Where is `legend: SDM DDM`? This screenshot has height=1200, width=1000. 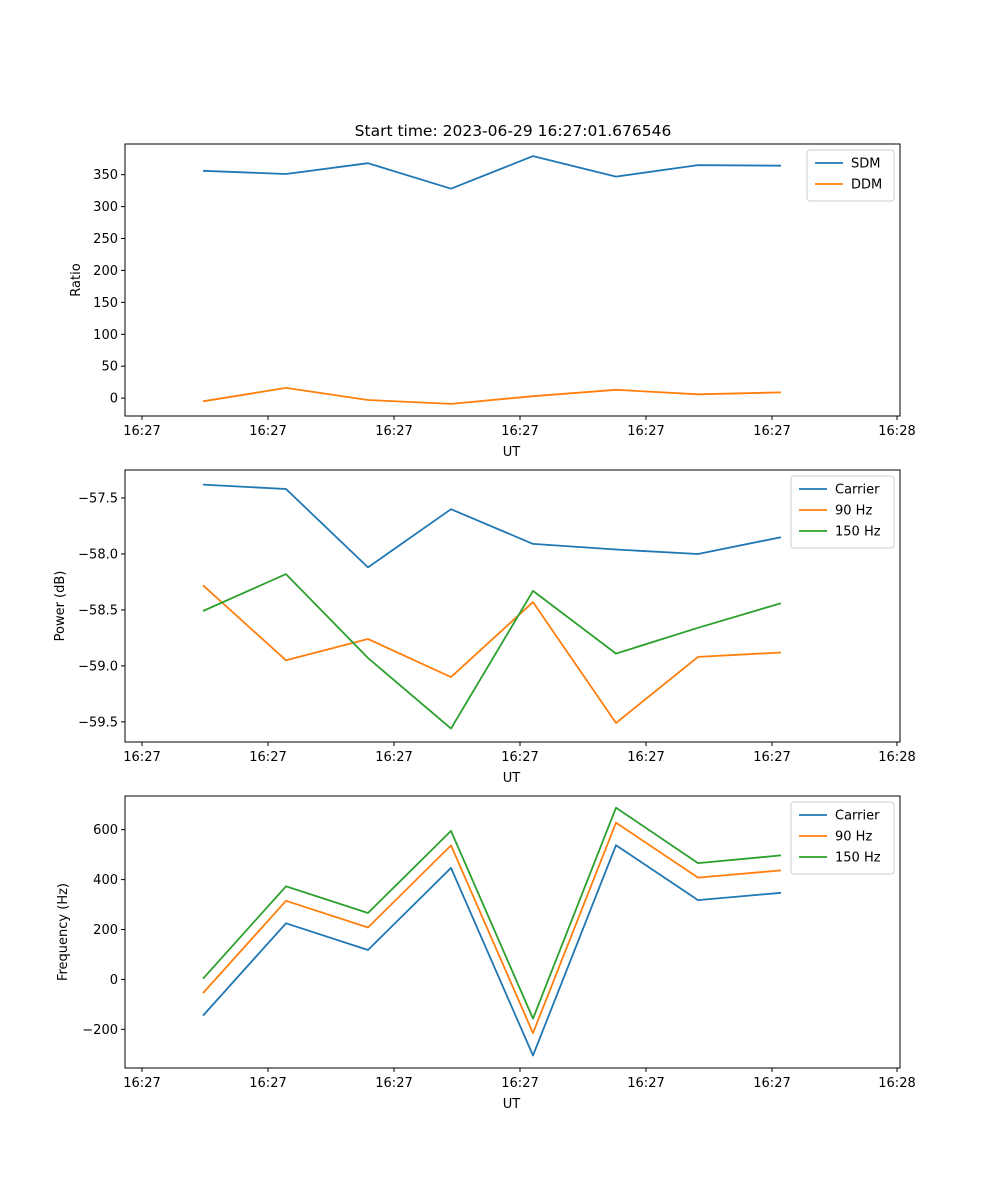
legend: SDM DDM is located at coordinates (850, 175).